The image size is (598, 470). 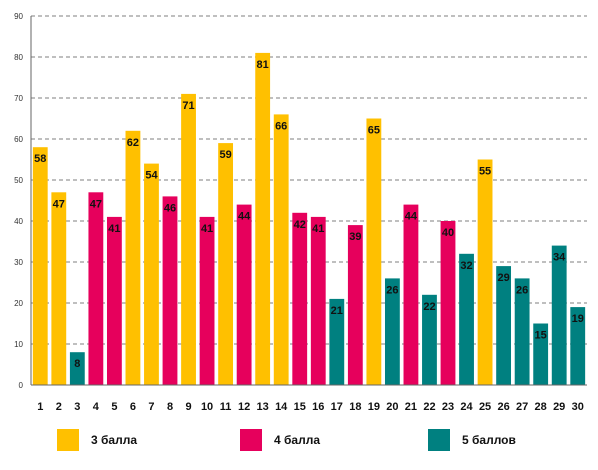 What do you see at coordinates (18, 201) in the screenshot?
I see `y-axis-ticks: 0 10 20 30 40 50 60 70 80 90` at bounding box center [18, 201].